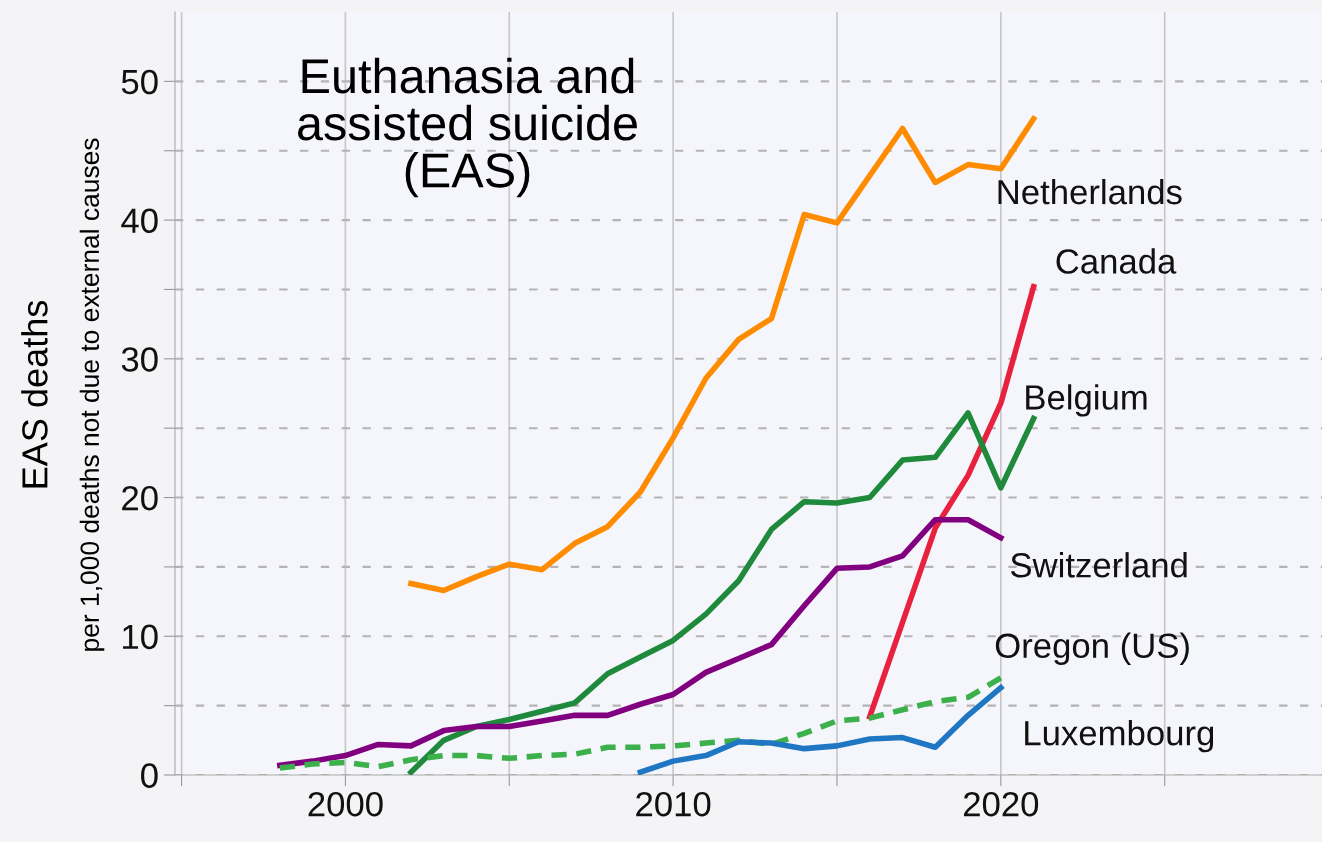 The image size is (1322, 842). What do you see at coordinates (149, 775) in the screenshot?
I see `y-tick-label: 0` at bounding box center [149, 775].